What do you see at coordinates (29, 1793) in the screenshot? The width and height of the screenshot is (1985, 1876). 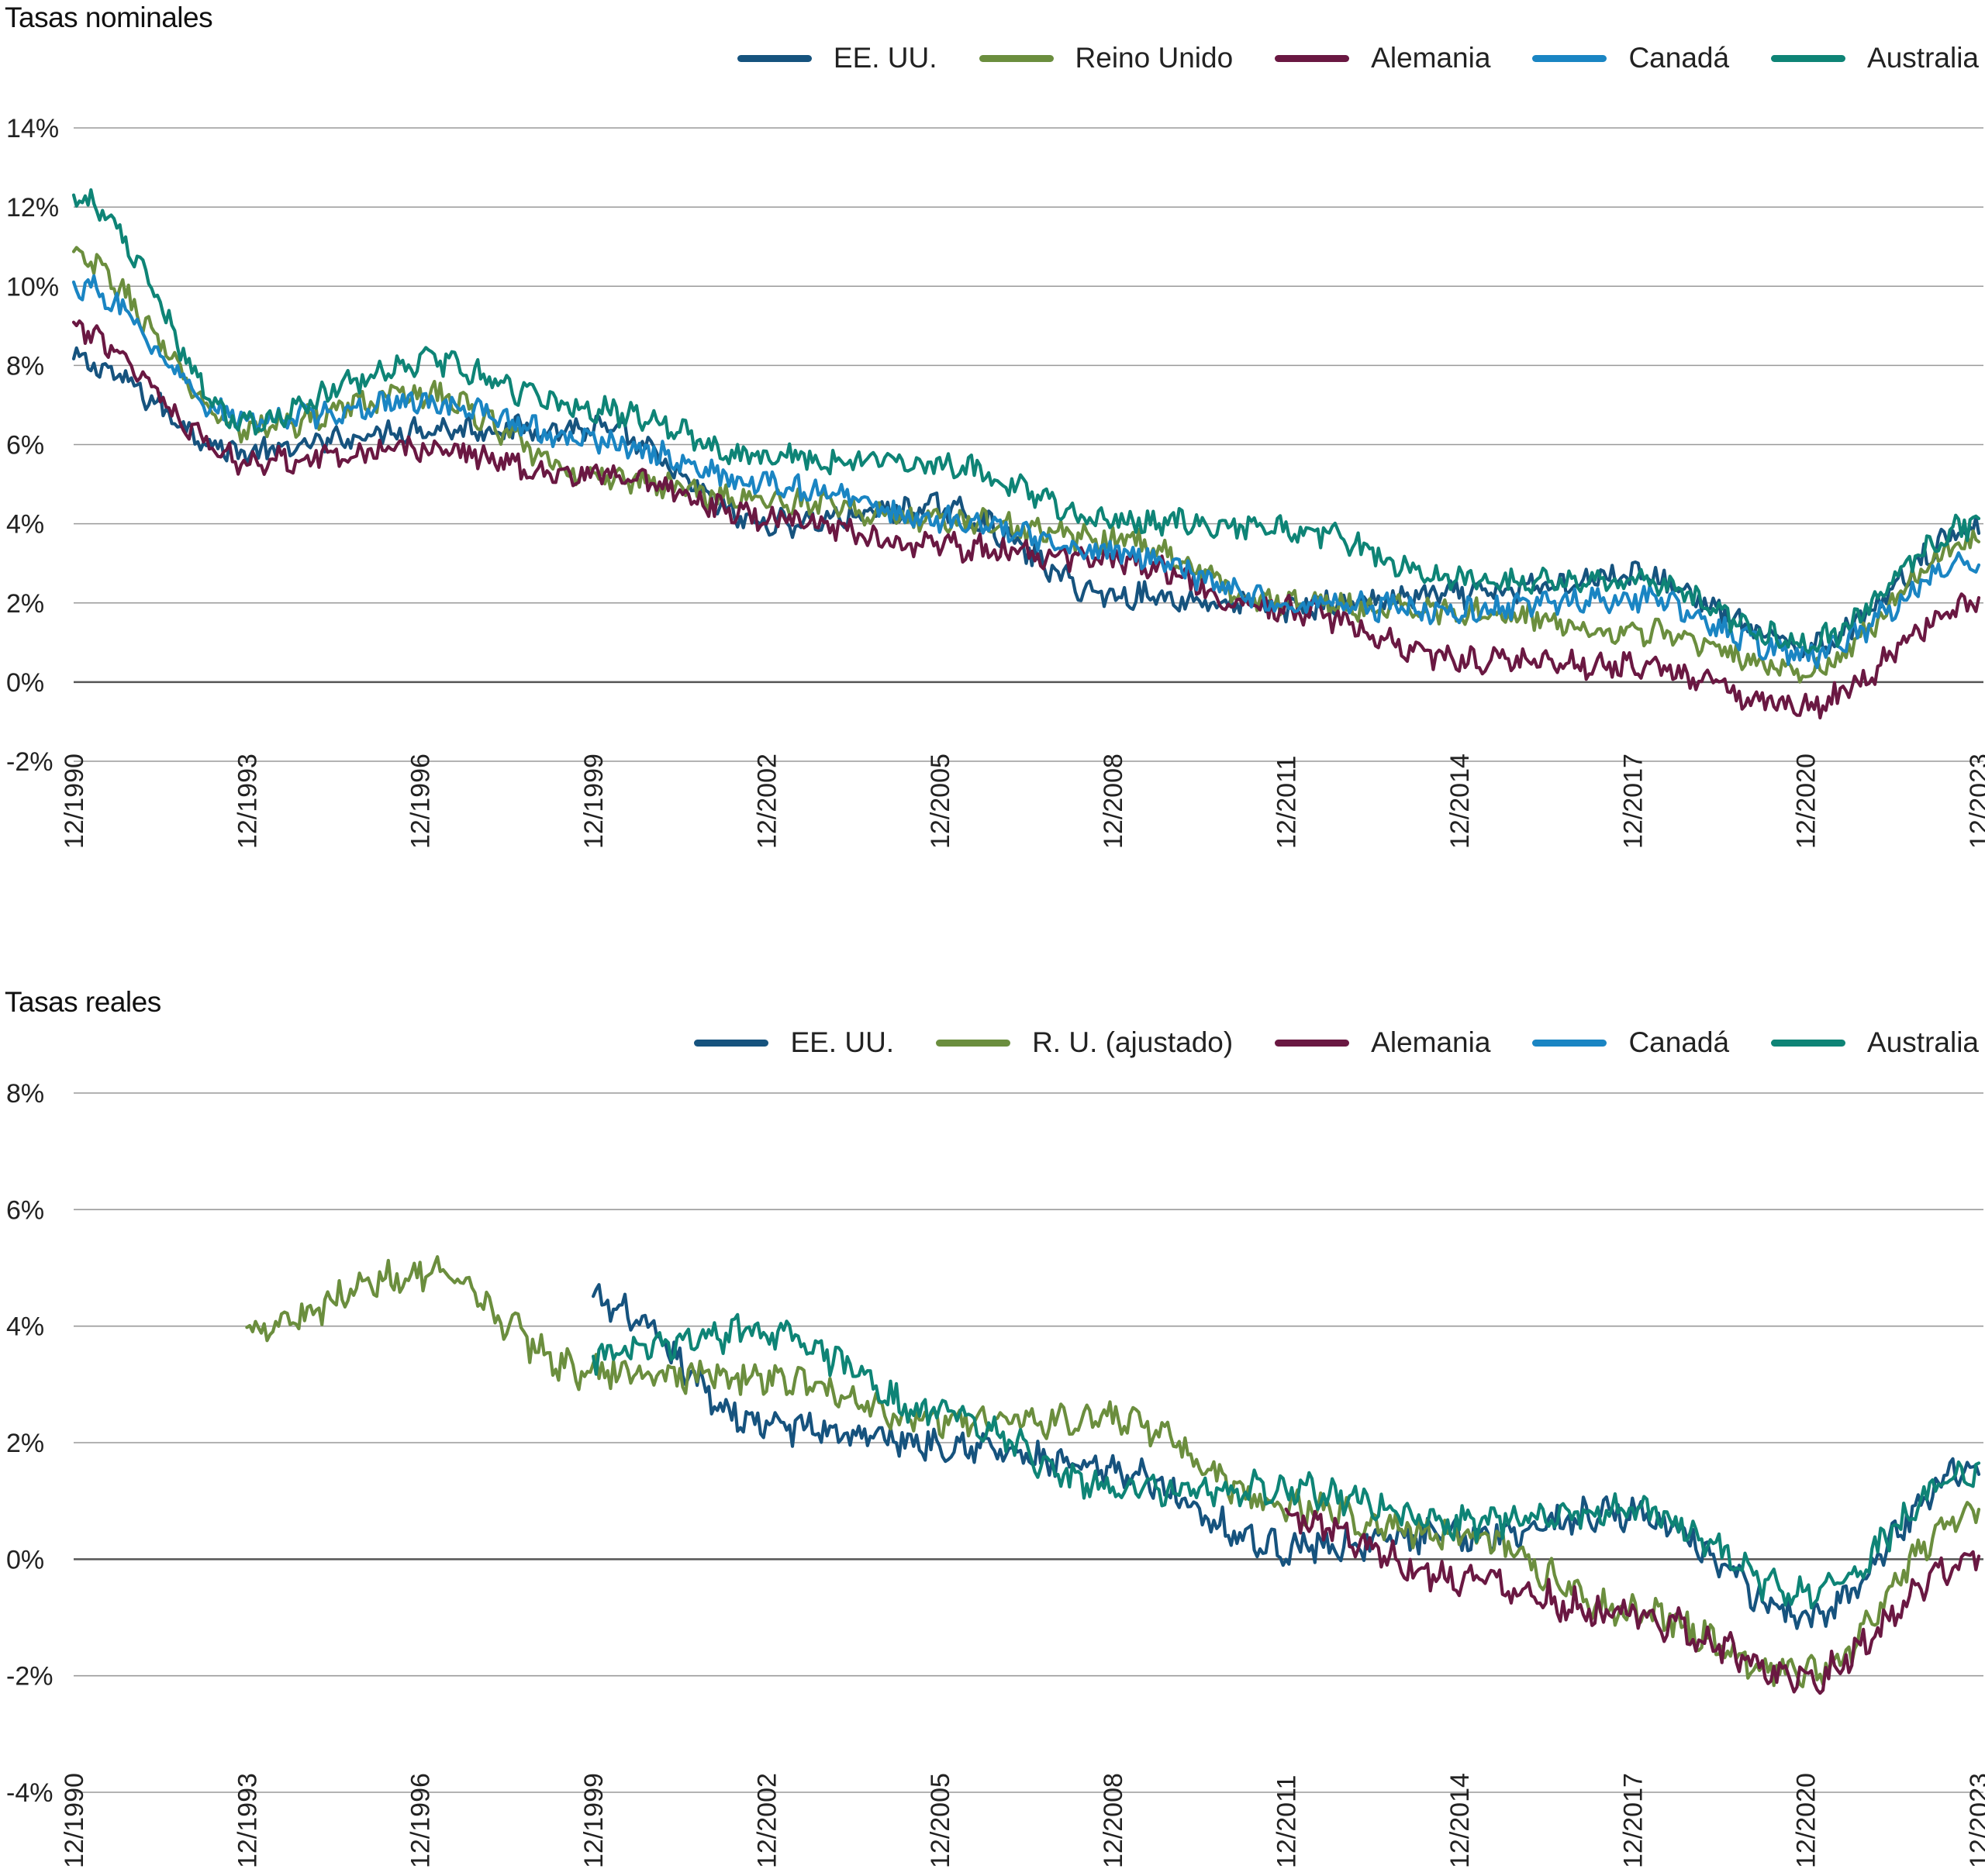 I see `y-tick-label: -4%` at bounding box center [29, 1793].